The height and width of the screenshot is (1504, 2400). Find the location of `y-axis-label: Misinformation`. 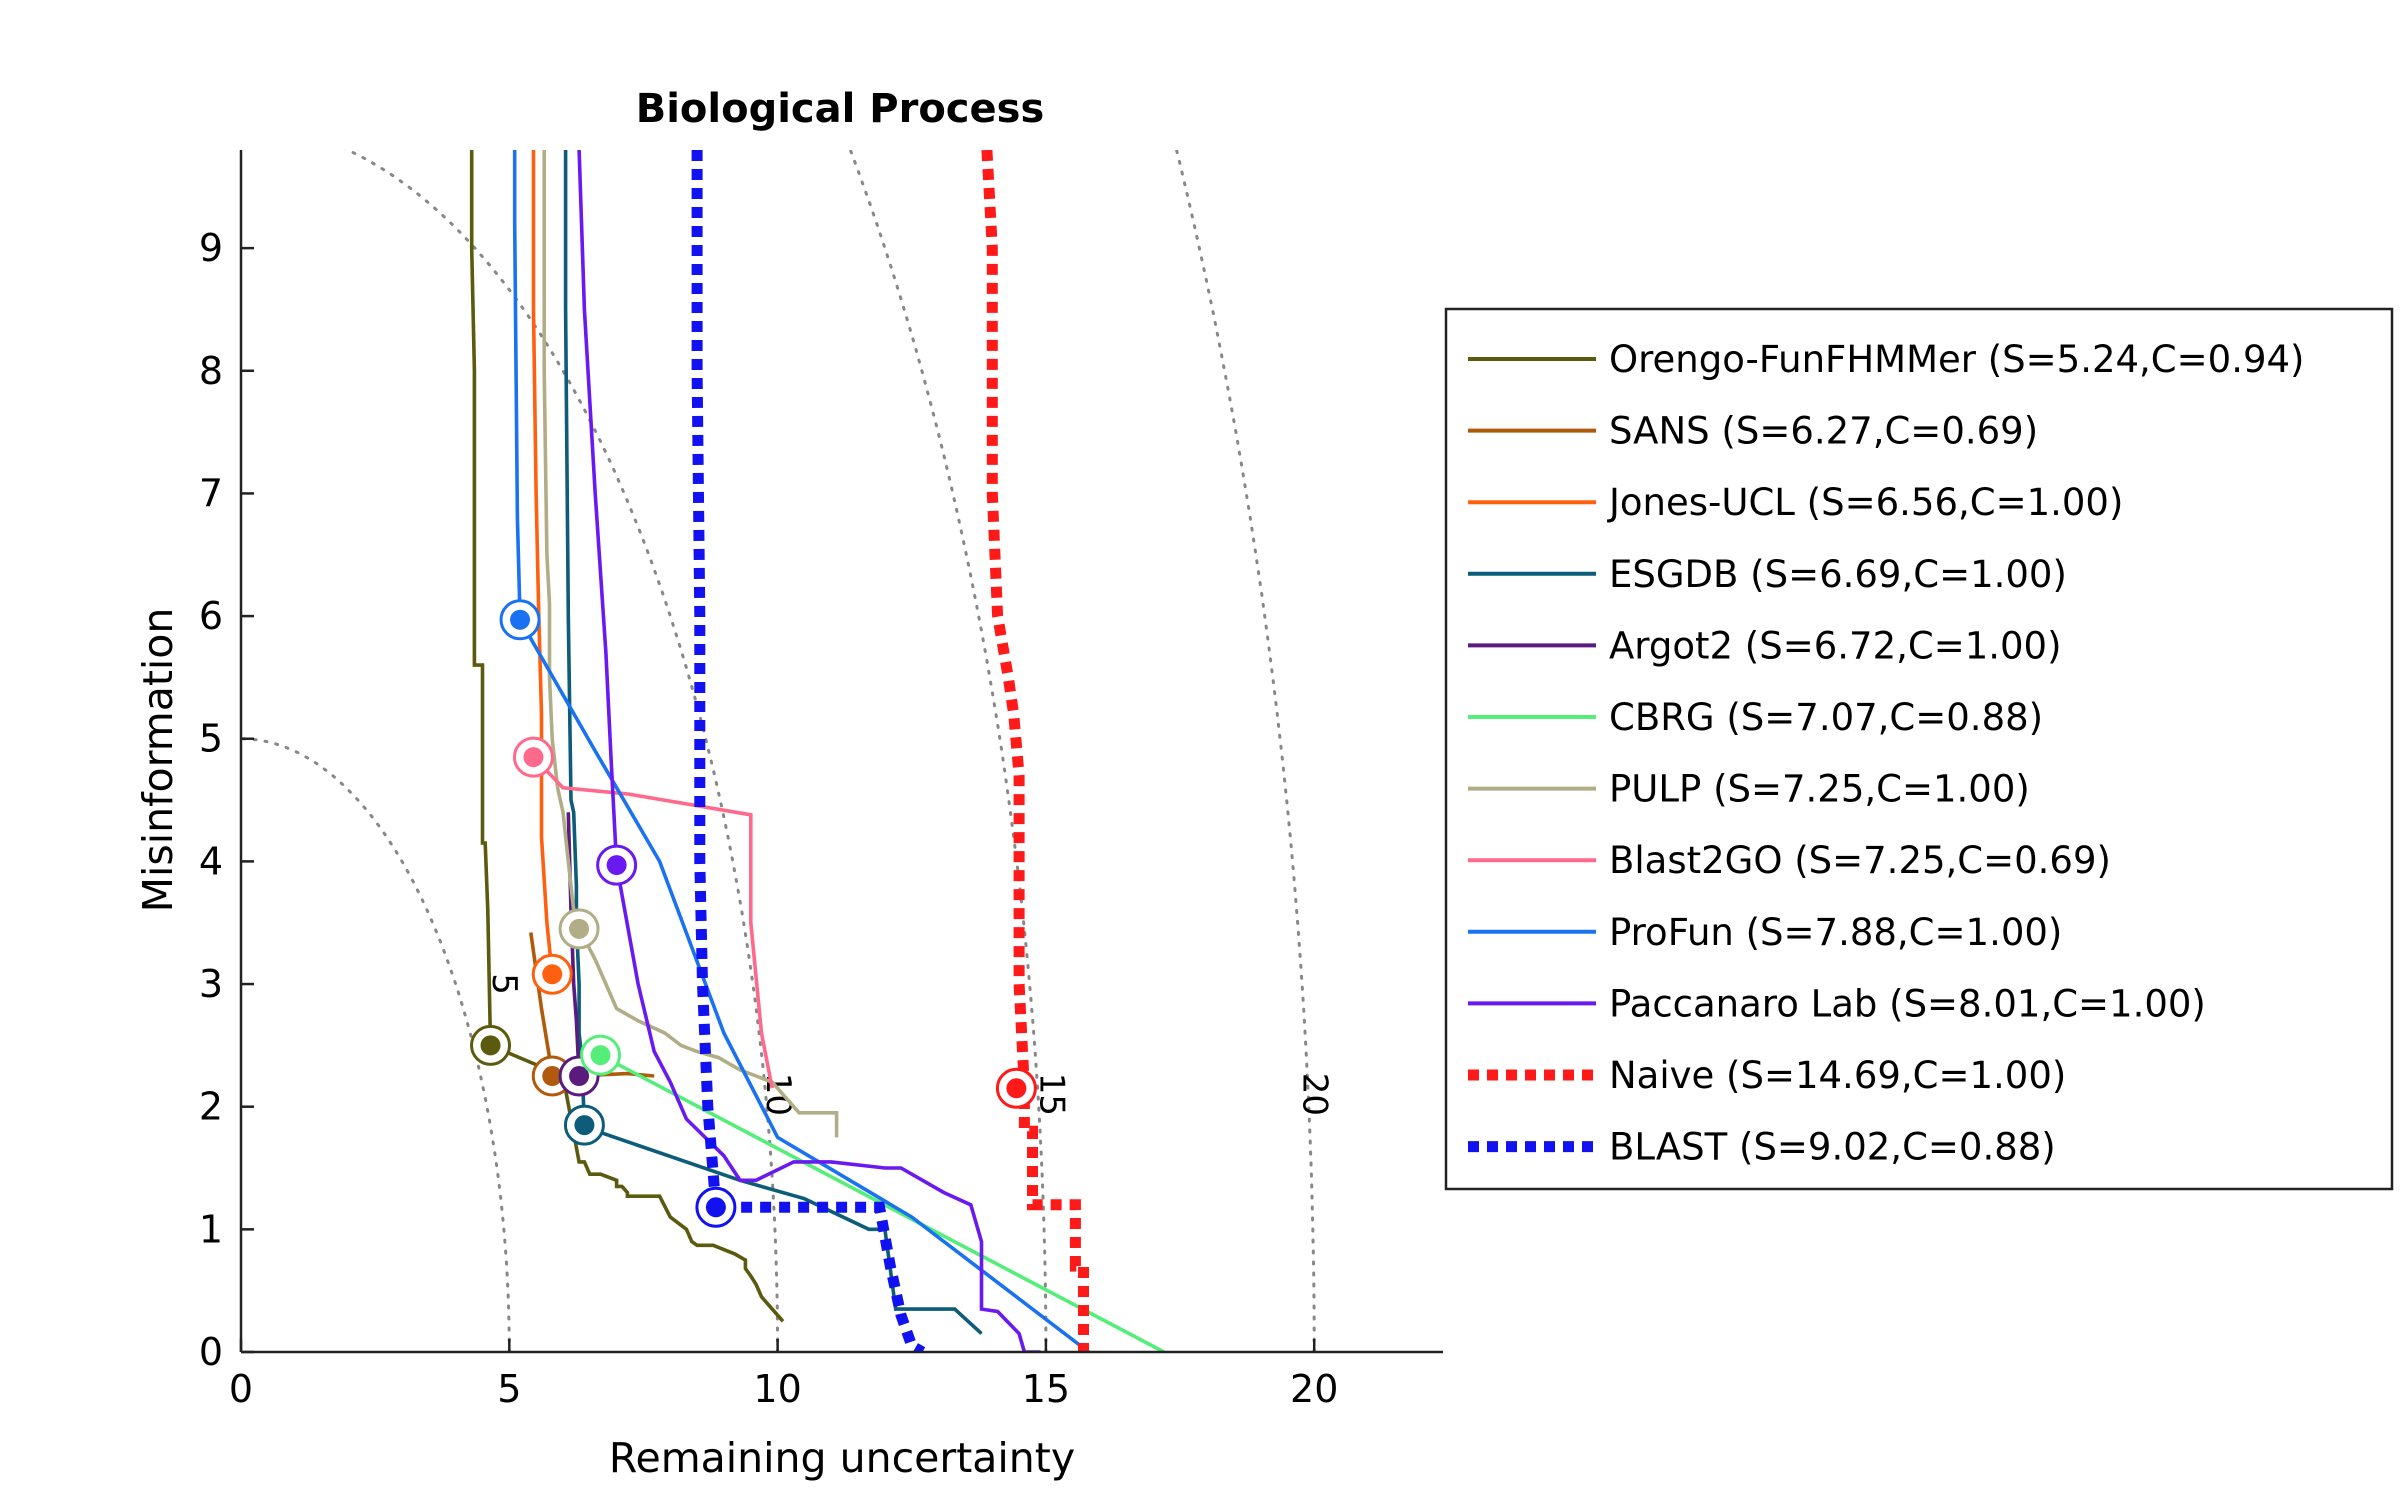

y-axis-label: Misinformation is located at coordinates (158, 760).